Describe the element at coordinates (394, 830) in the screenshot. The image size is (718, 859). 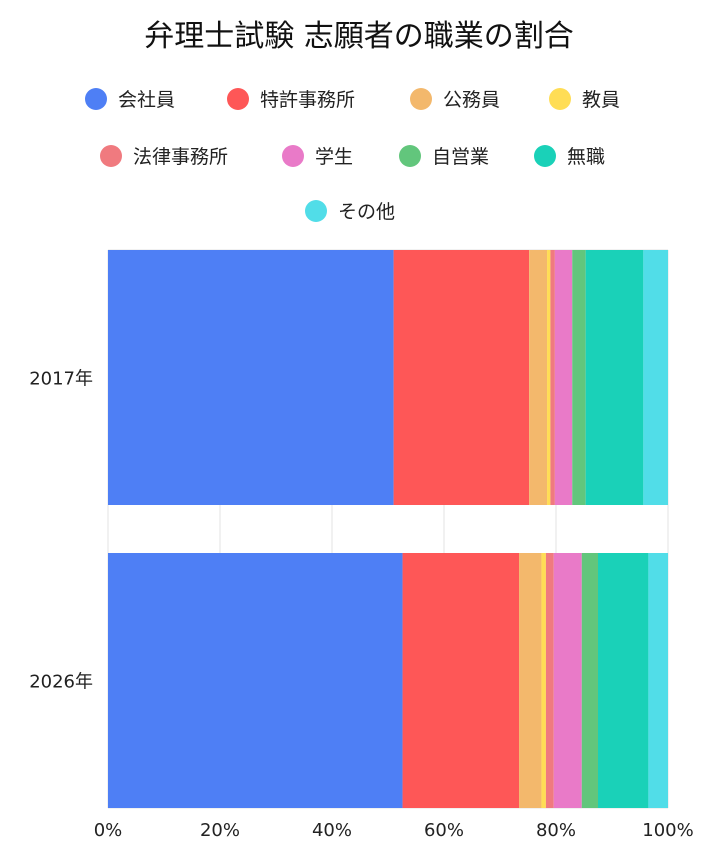
I see `x-axis-ticks: 0% 20% 40% 60% 80% 100%` at that location.